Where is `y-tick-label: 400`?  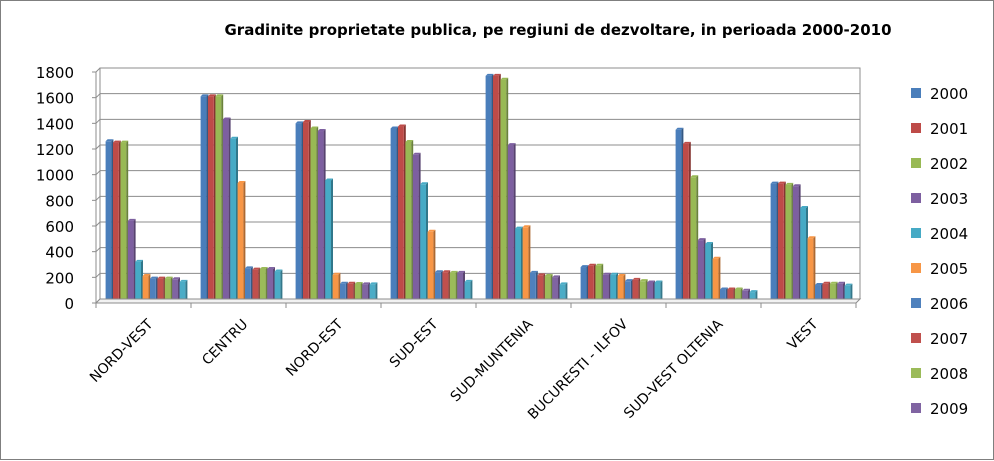
y-tick-label: 400 is located at coordinates (59, 253).